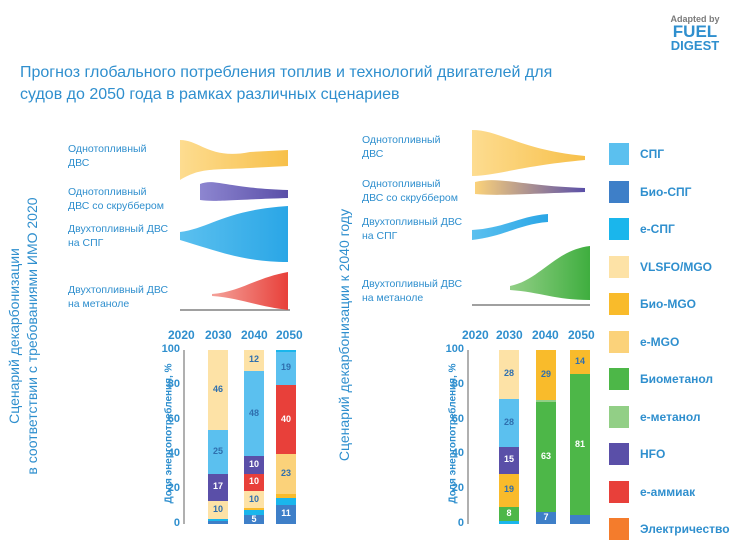  What do you see at coordinates (685, 529) in the screenshot?
I see `legend-label: Электричество` at bounding box center [685, 529].